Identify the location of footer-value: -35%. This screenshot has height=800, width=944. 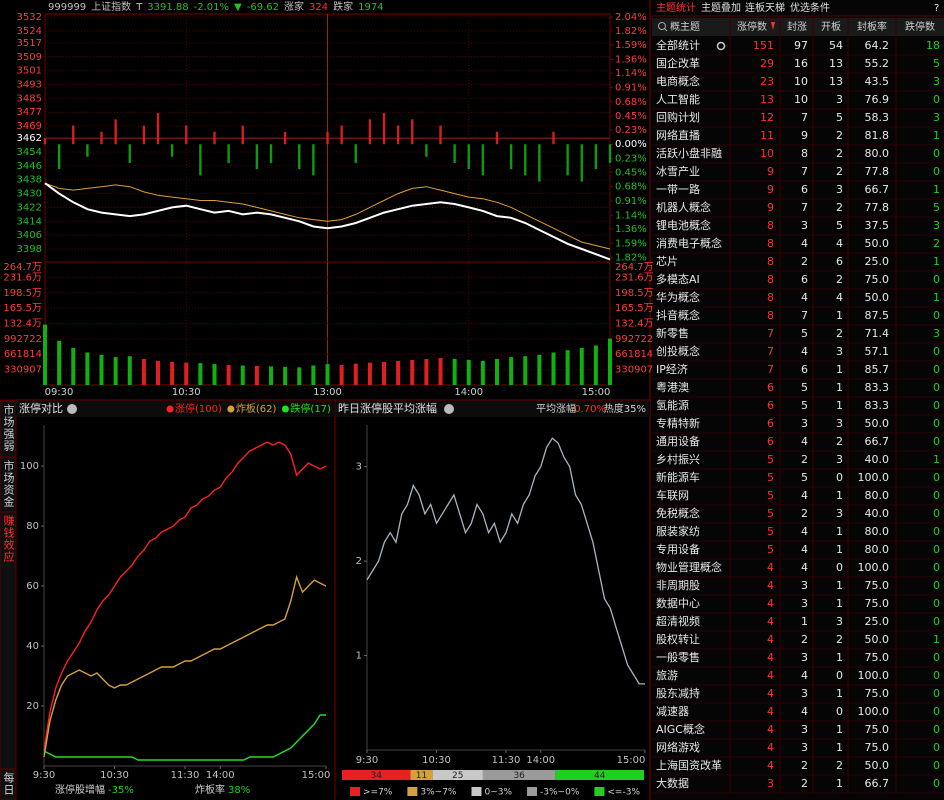
(121, 790).